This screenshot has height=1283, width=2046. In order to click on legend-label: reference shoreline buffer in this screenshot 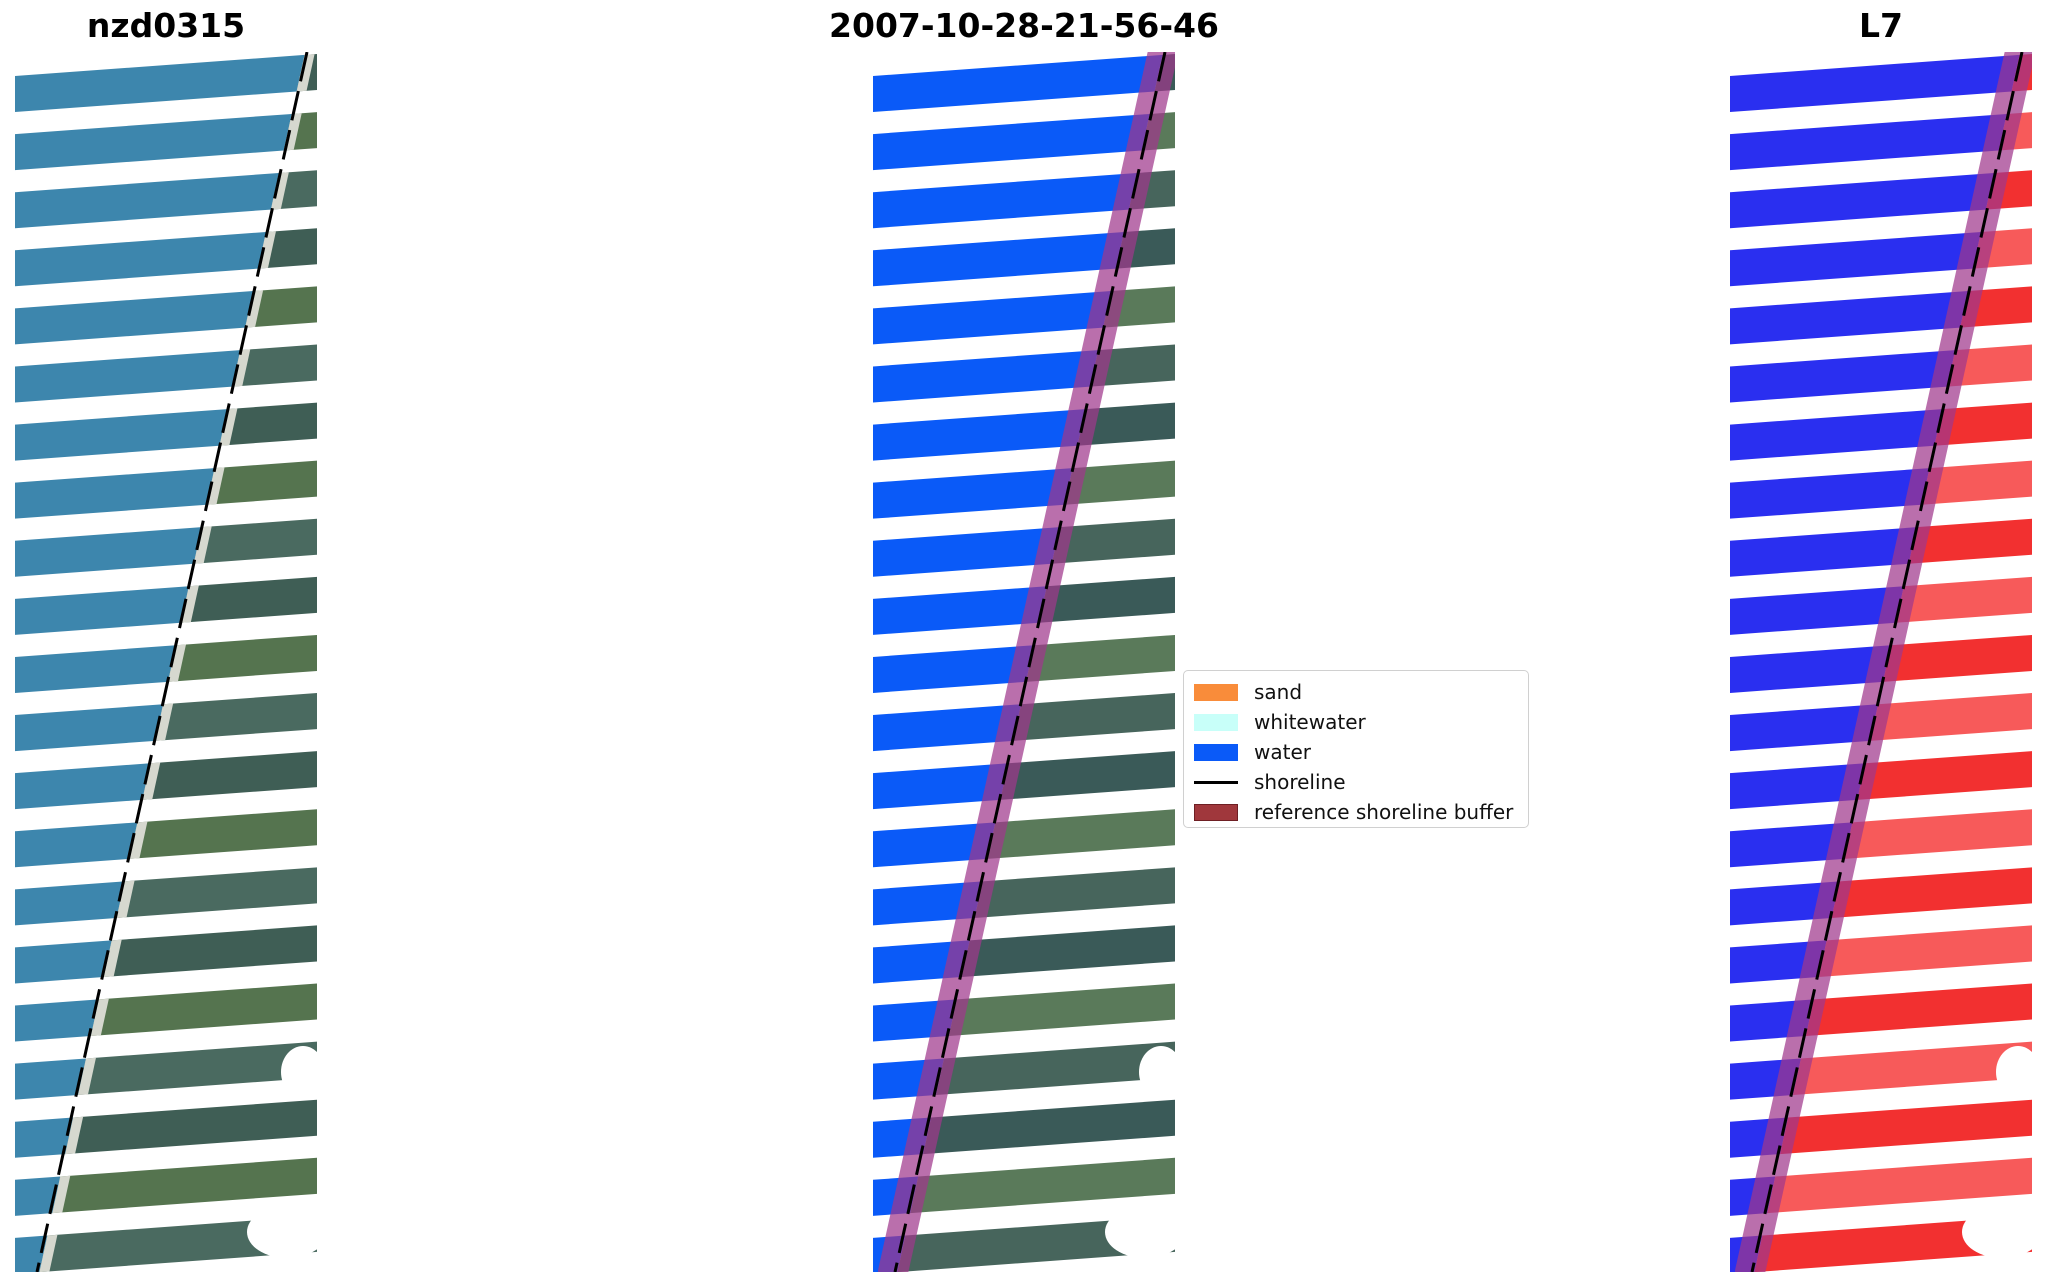, I will do `click(1384, 812)`.